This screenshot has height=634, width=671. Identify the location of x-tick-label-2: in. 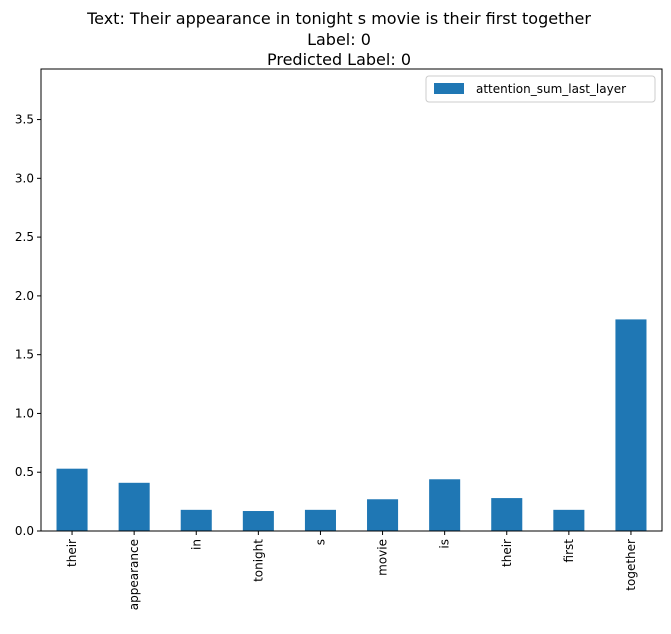
(196, 544).